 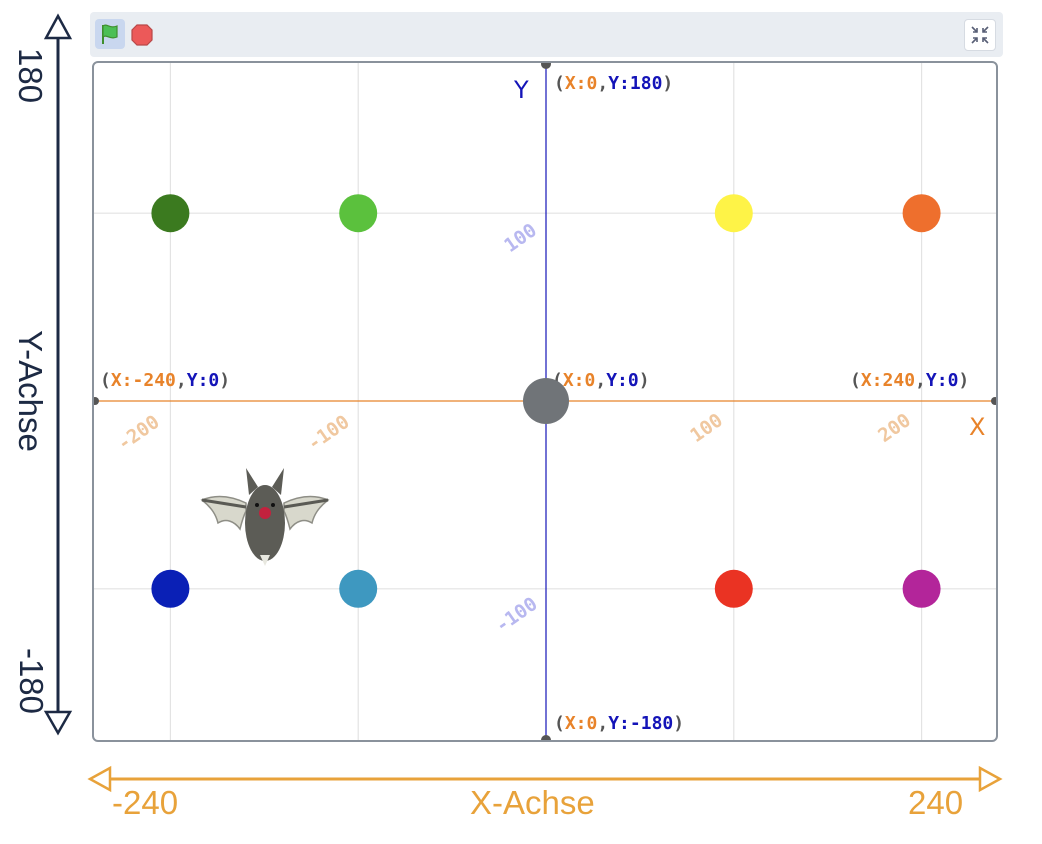 I want to click on purple-dot, so click(x=921, y=588).